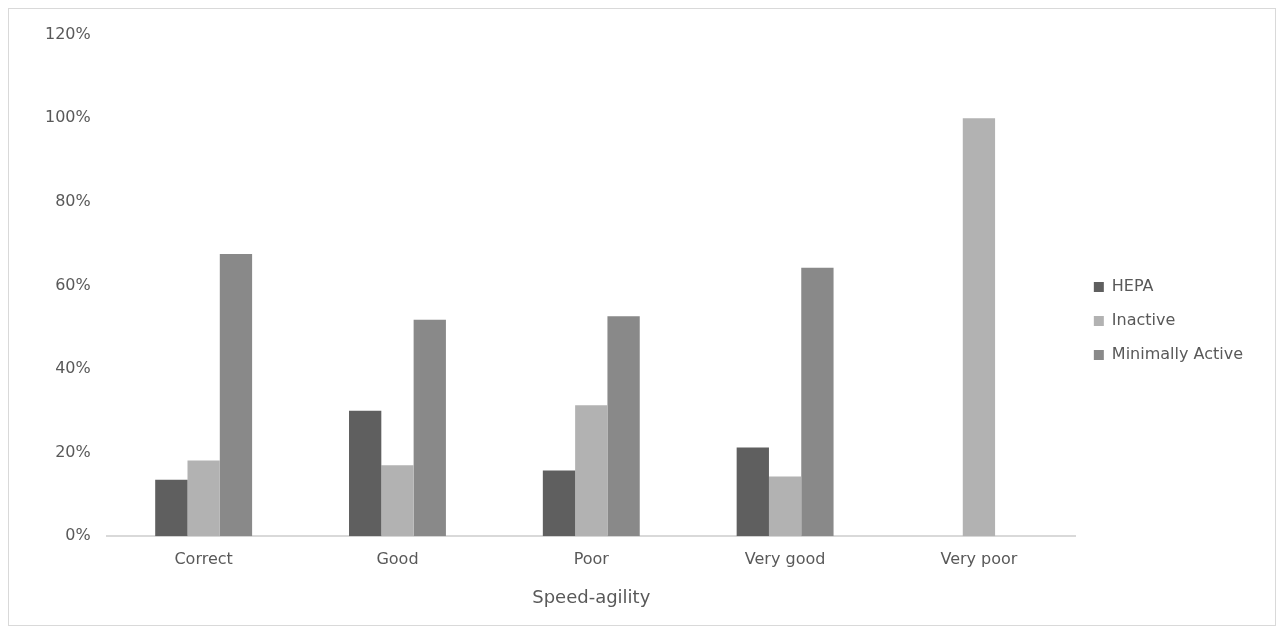 The height and width of the screenshot is (637, 1287). What do you see at coordinates (203, 558) in the screenshot?
I see `x-tick-label: Correct` at bounding box center [203, 558].